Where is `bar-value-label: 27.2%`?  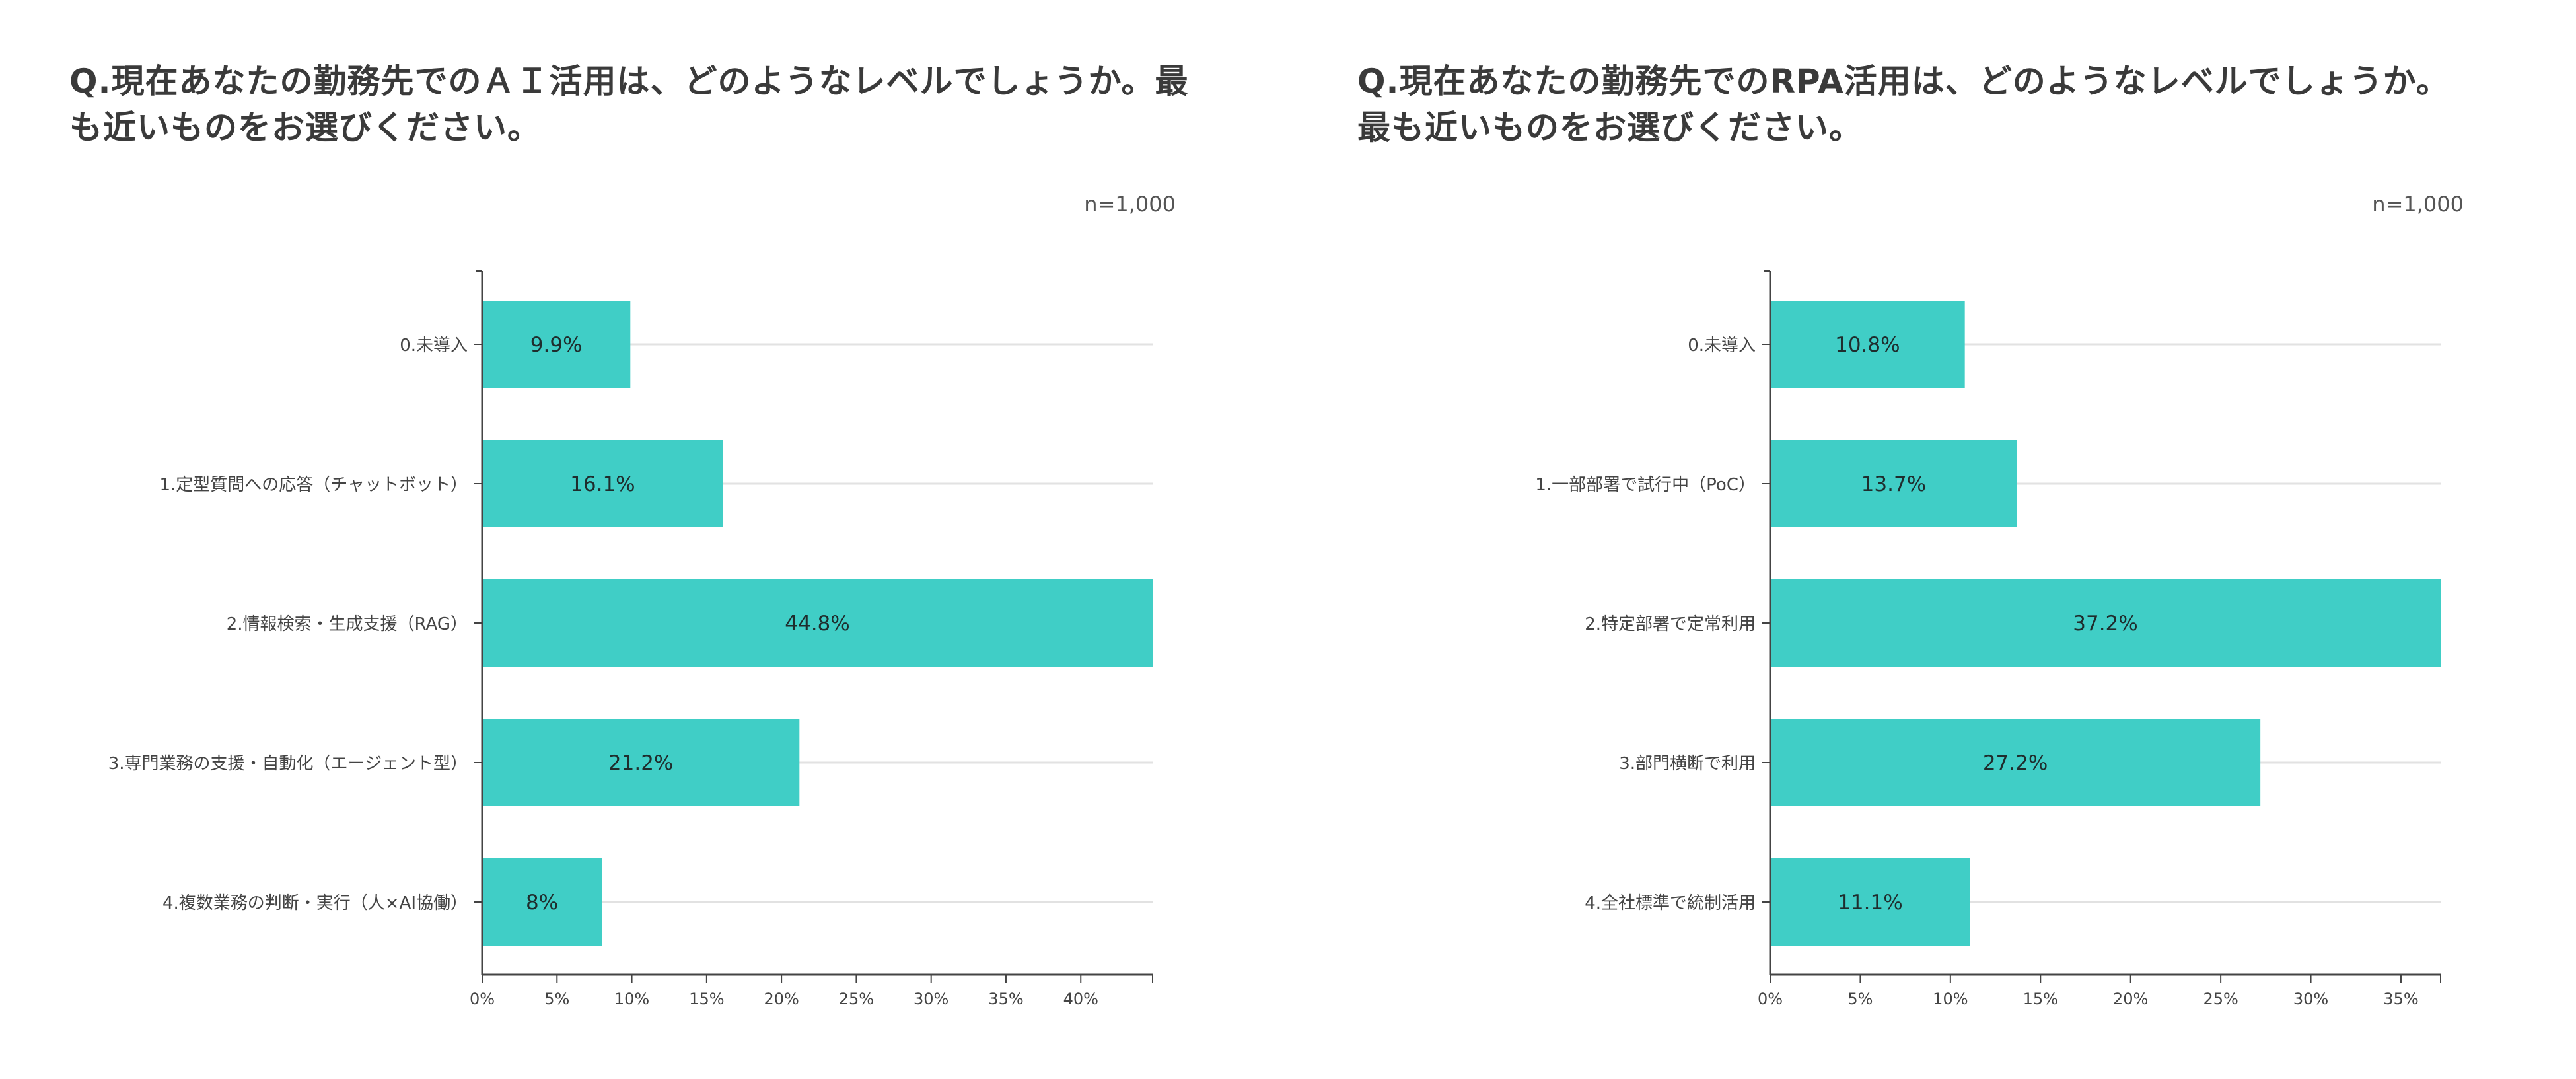
bar-value-label: 27.2% is located at coordinates (2016, 763).